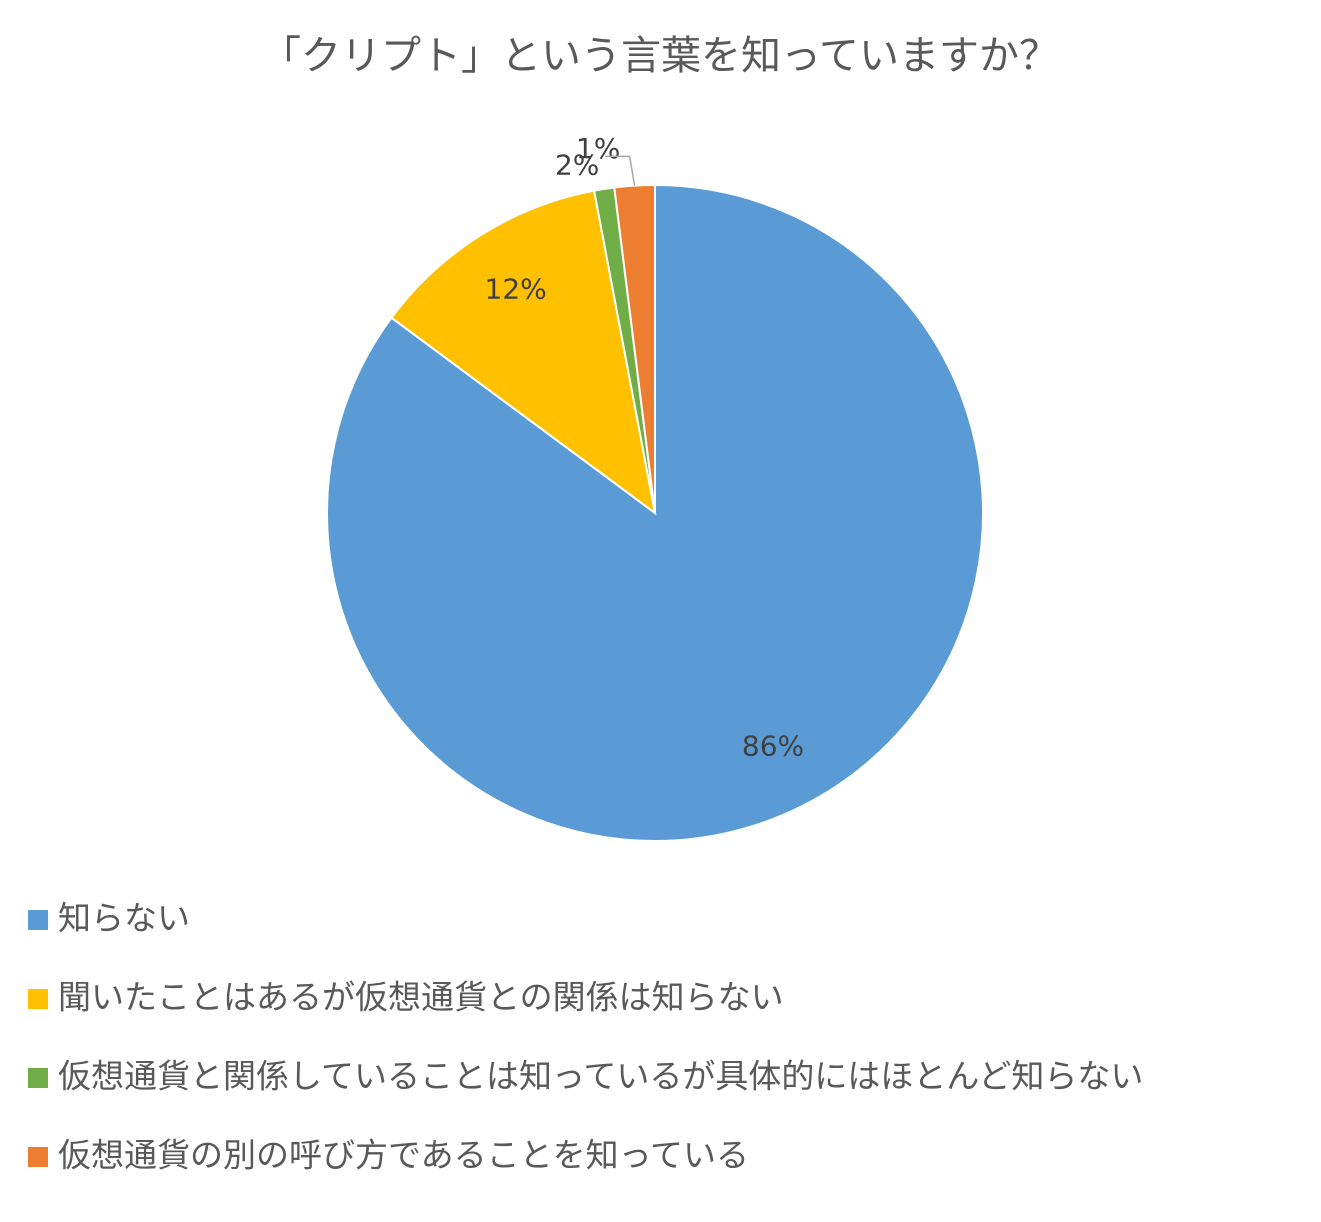  Describe the element at coordinates (124, 918) in the screenshot. I see `legend-label: 知らない` at that location.